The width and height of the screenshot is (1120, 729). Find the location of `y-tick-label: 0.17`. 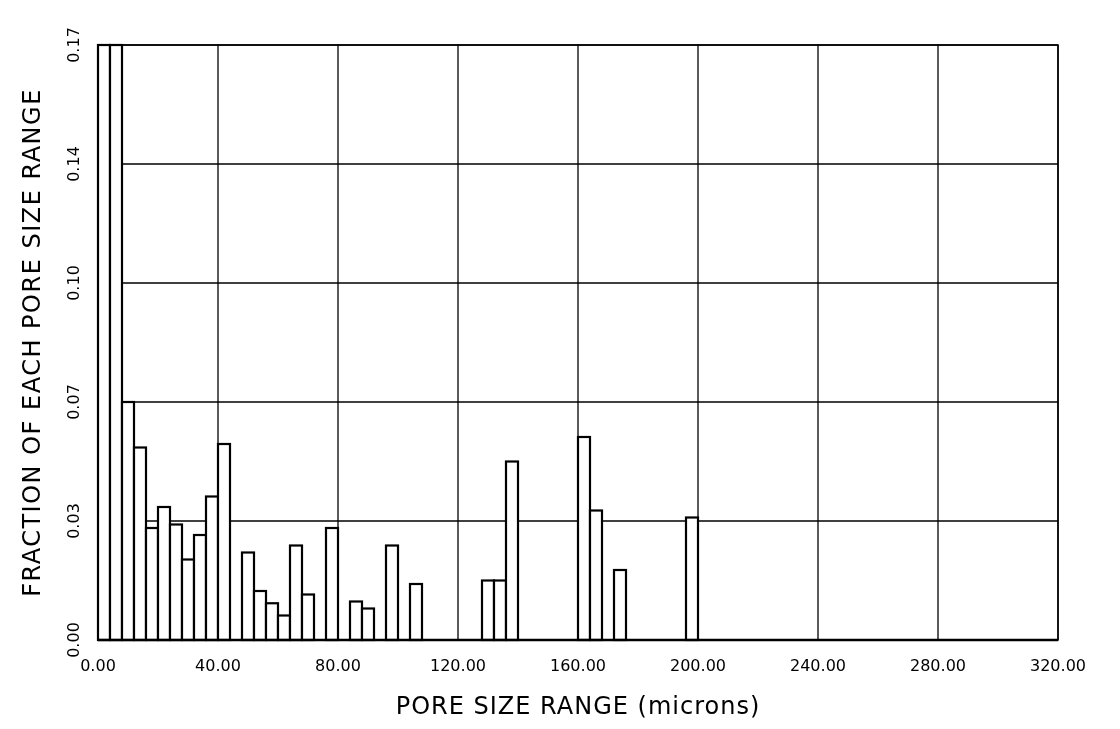

y-tick-label: 0.17 is located at coordinates (73, 45).